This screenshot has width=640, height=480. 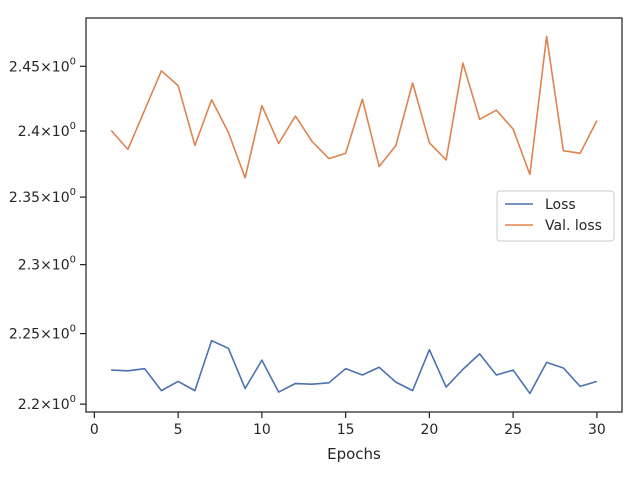 What do you see at coordinates (29, 405) in the screenshot?
I see `y-tick-label-base: 2.2` at bounding box center [29, 405].